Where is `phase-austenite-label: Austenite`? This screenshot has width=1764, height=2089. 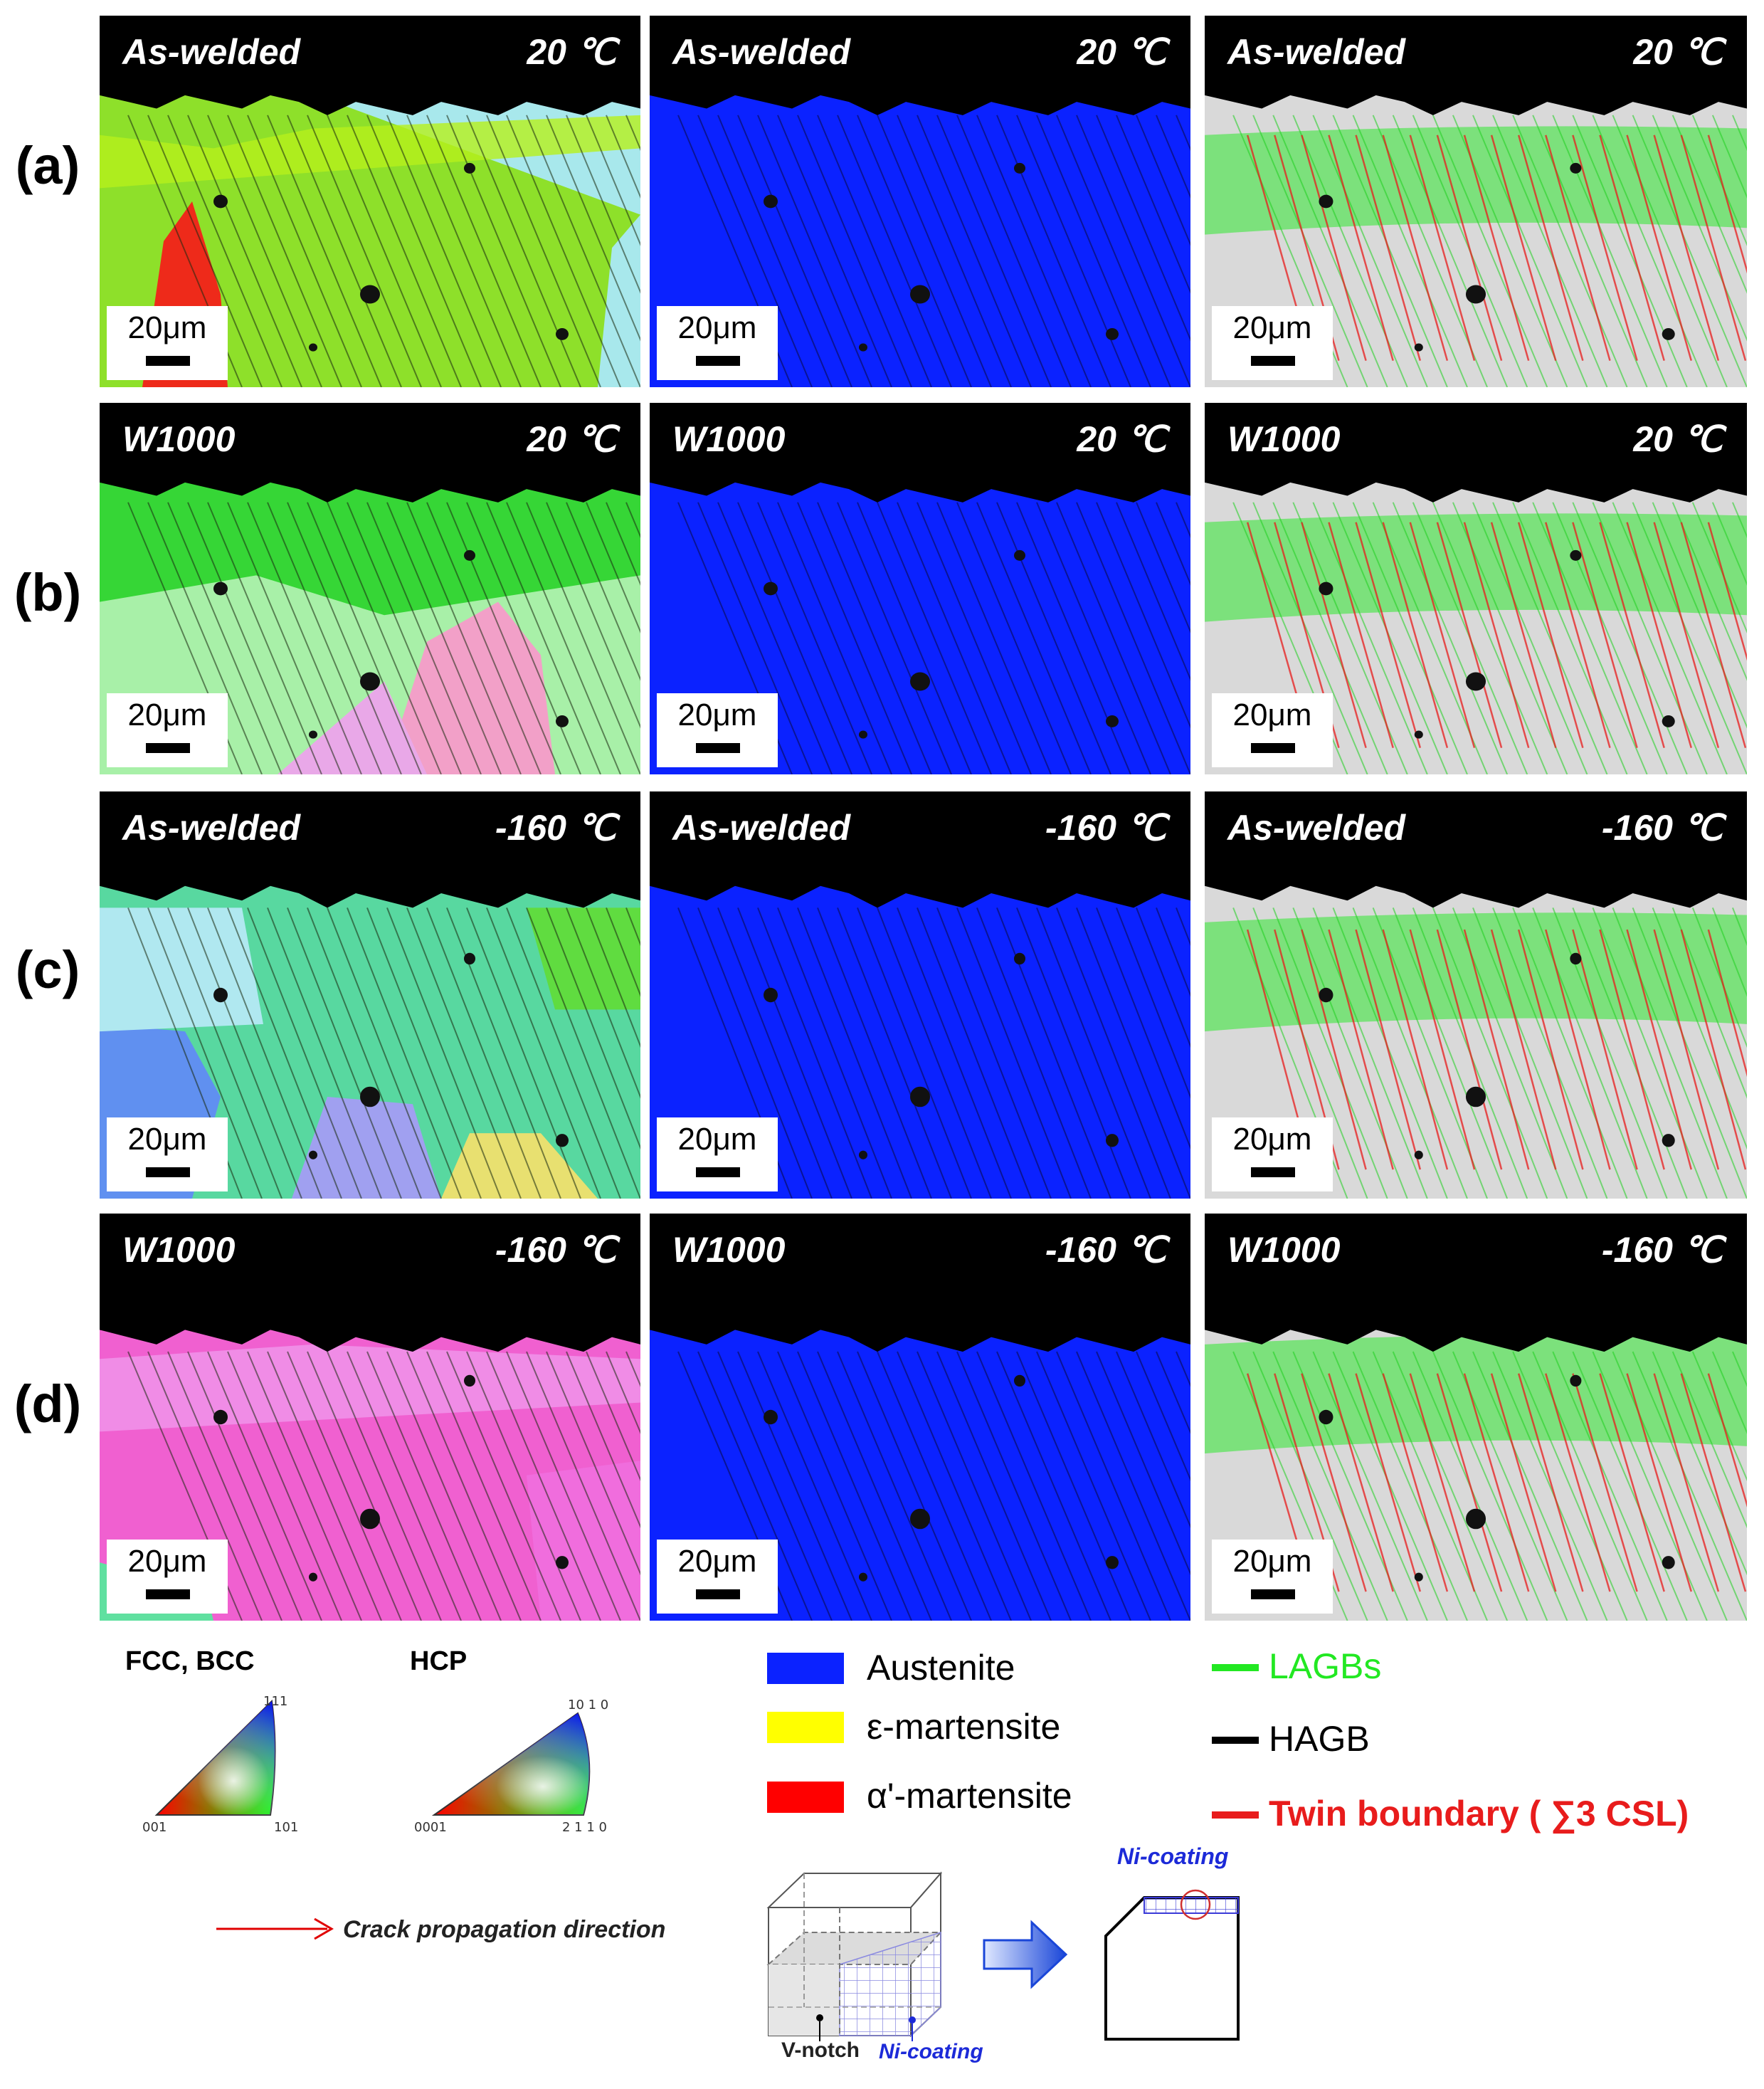 phase-austenite-label: Austenite is located at coordinates (941, 1668).